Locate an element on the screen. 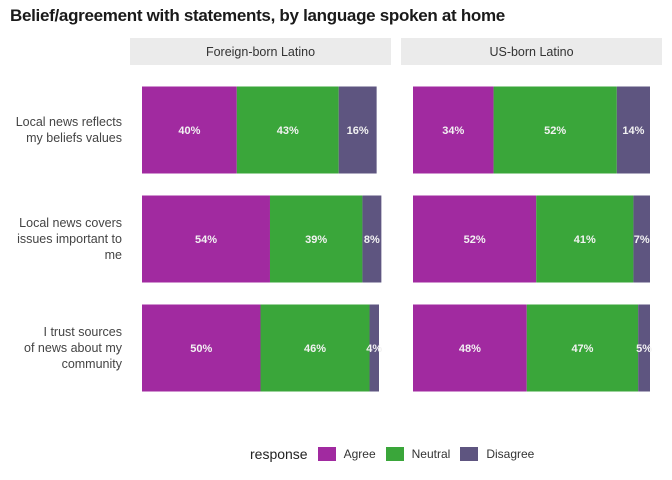  data-label-foreign-born-latino-2-disagree: 4% is located at coordinates (374, 349).